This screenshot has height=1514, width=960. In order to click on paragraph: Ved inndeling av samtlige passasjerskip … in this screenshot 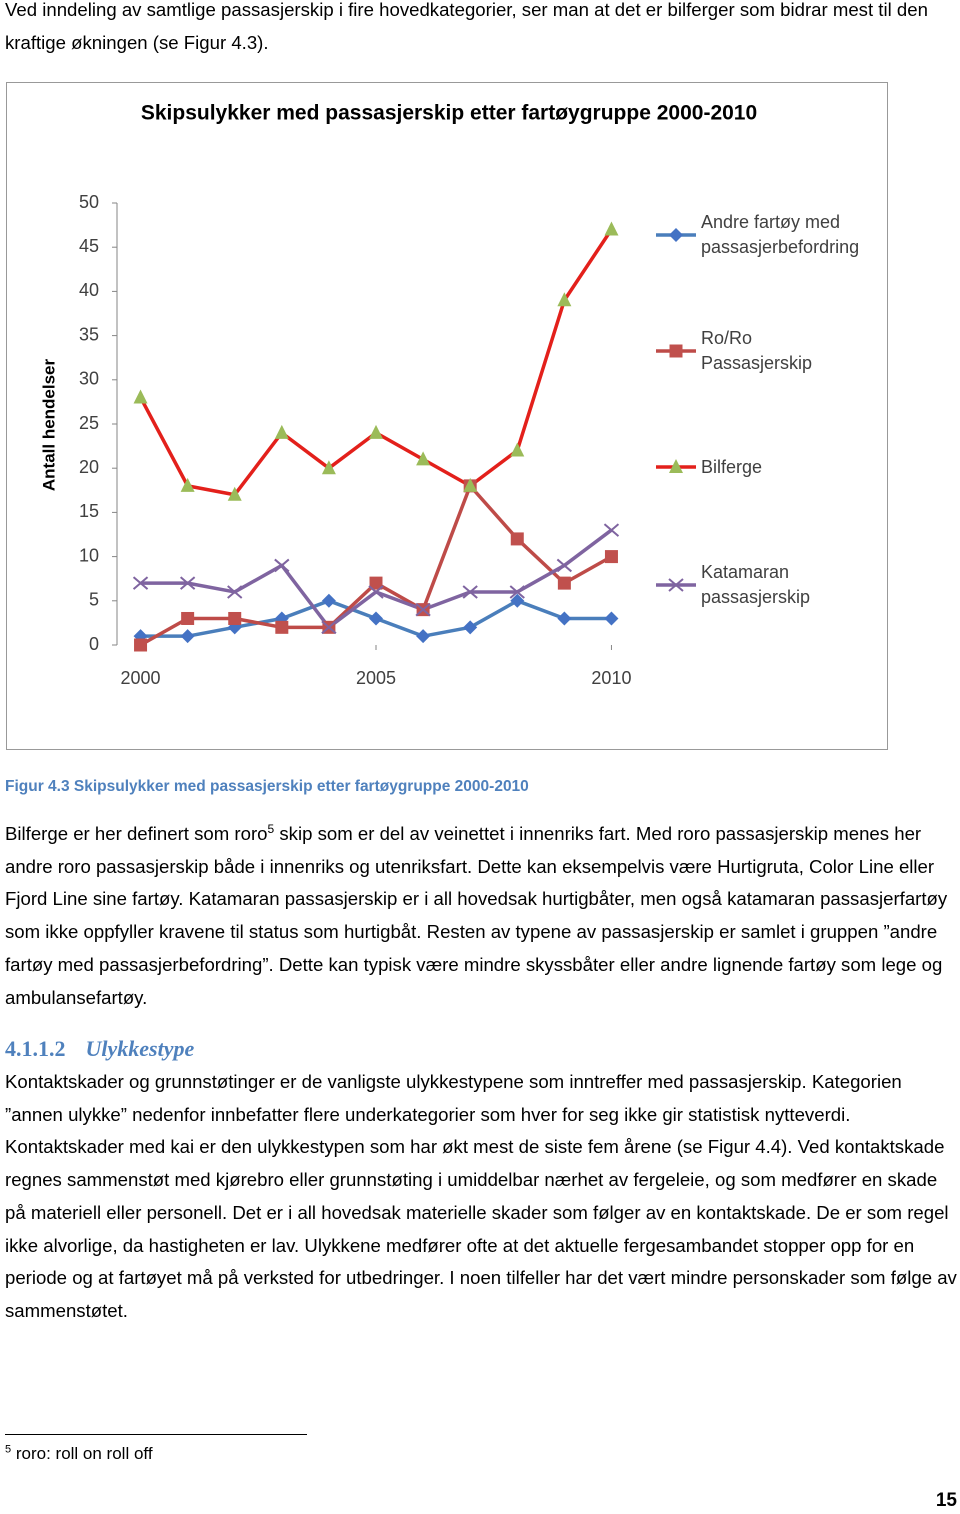, I will do `click(466, 26)`.